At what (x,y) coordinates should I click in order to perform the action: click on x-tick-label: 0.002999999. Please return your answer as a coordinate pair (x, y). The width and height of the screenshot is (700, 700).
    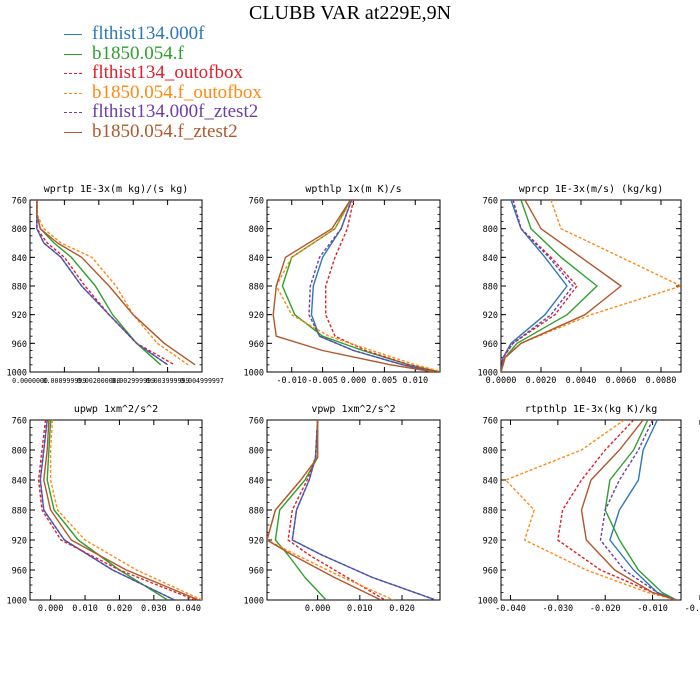
    Looking at the image, I should click on (133, 381).